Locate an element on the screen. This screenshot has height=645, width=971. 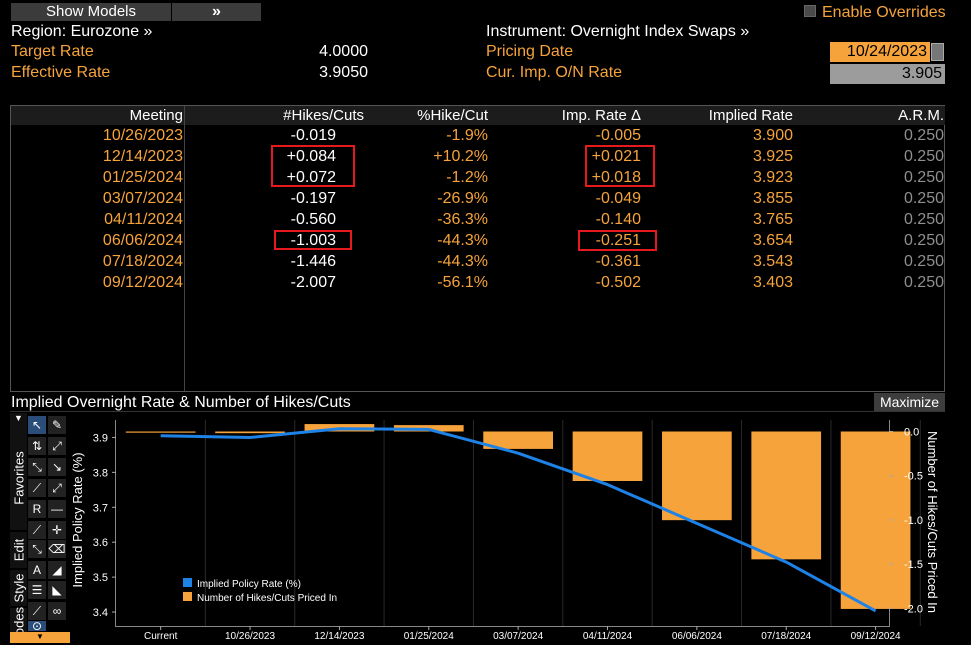
target-rate-label: Target Rate is located at coordinates (52, 51).